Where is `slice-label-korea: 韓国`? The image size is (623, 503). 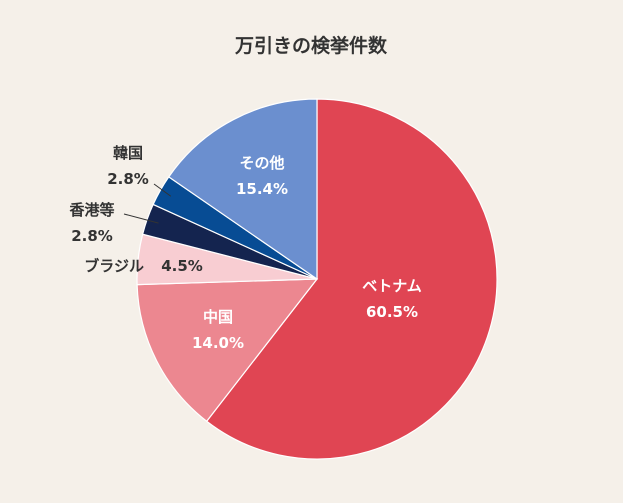
slice-label-korea: 韓国 is located at coordinates (128, 153).